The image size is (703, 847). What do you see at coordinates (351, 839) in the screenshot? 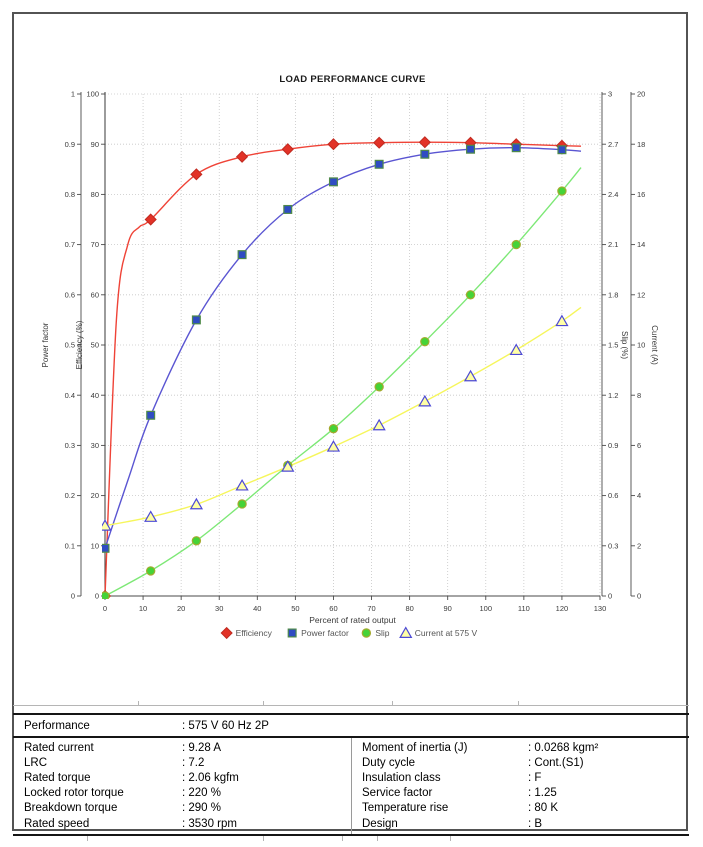
I see `table-bottom-gridline` at bounding box center [351, 839].